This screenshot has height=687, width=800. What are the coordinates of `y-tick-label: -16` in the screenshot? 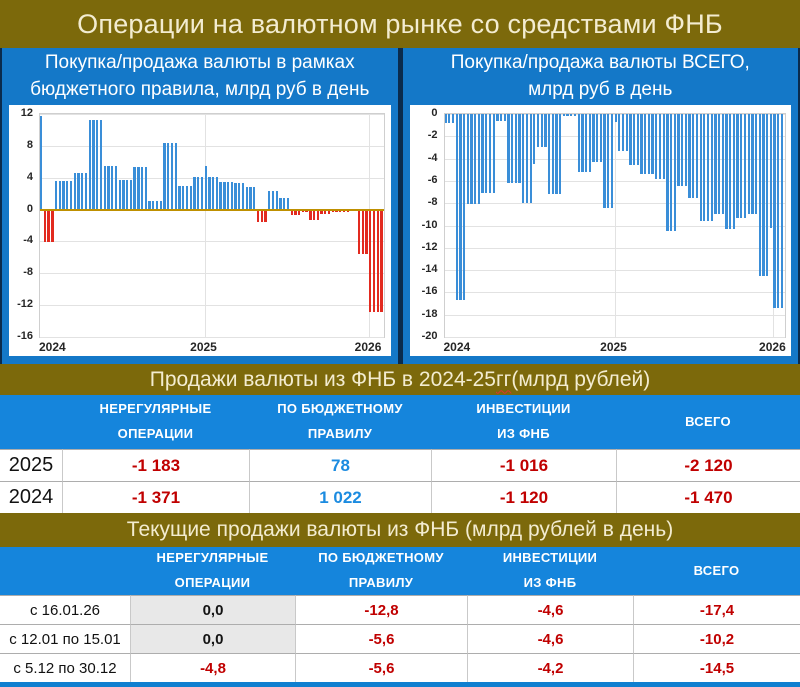 It's located at (25, 336).